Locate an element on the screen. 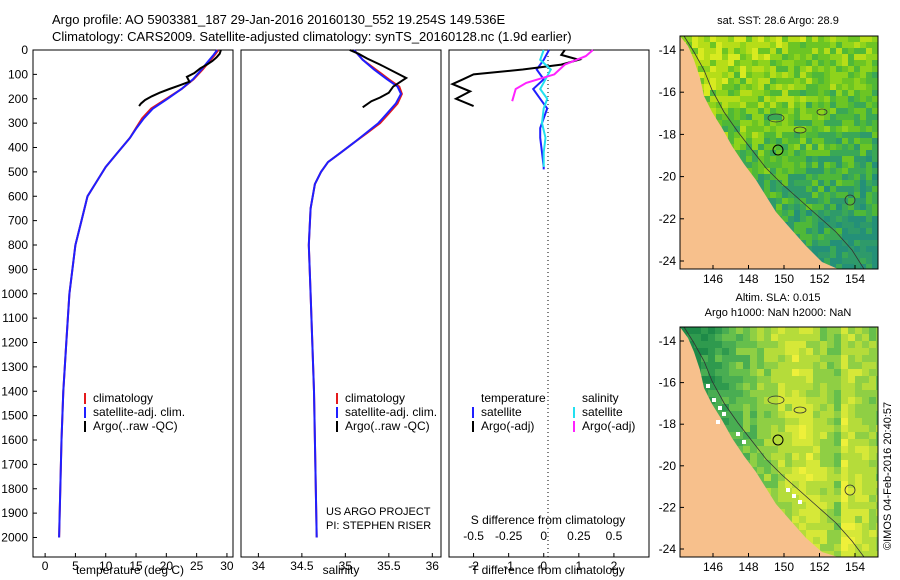  depth-tick-label: 1800 is located at coordinates (14, 489).